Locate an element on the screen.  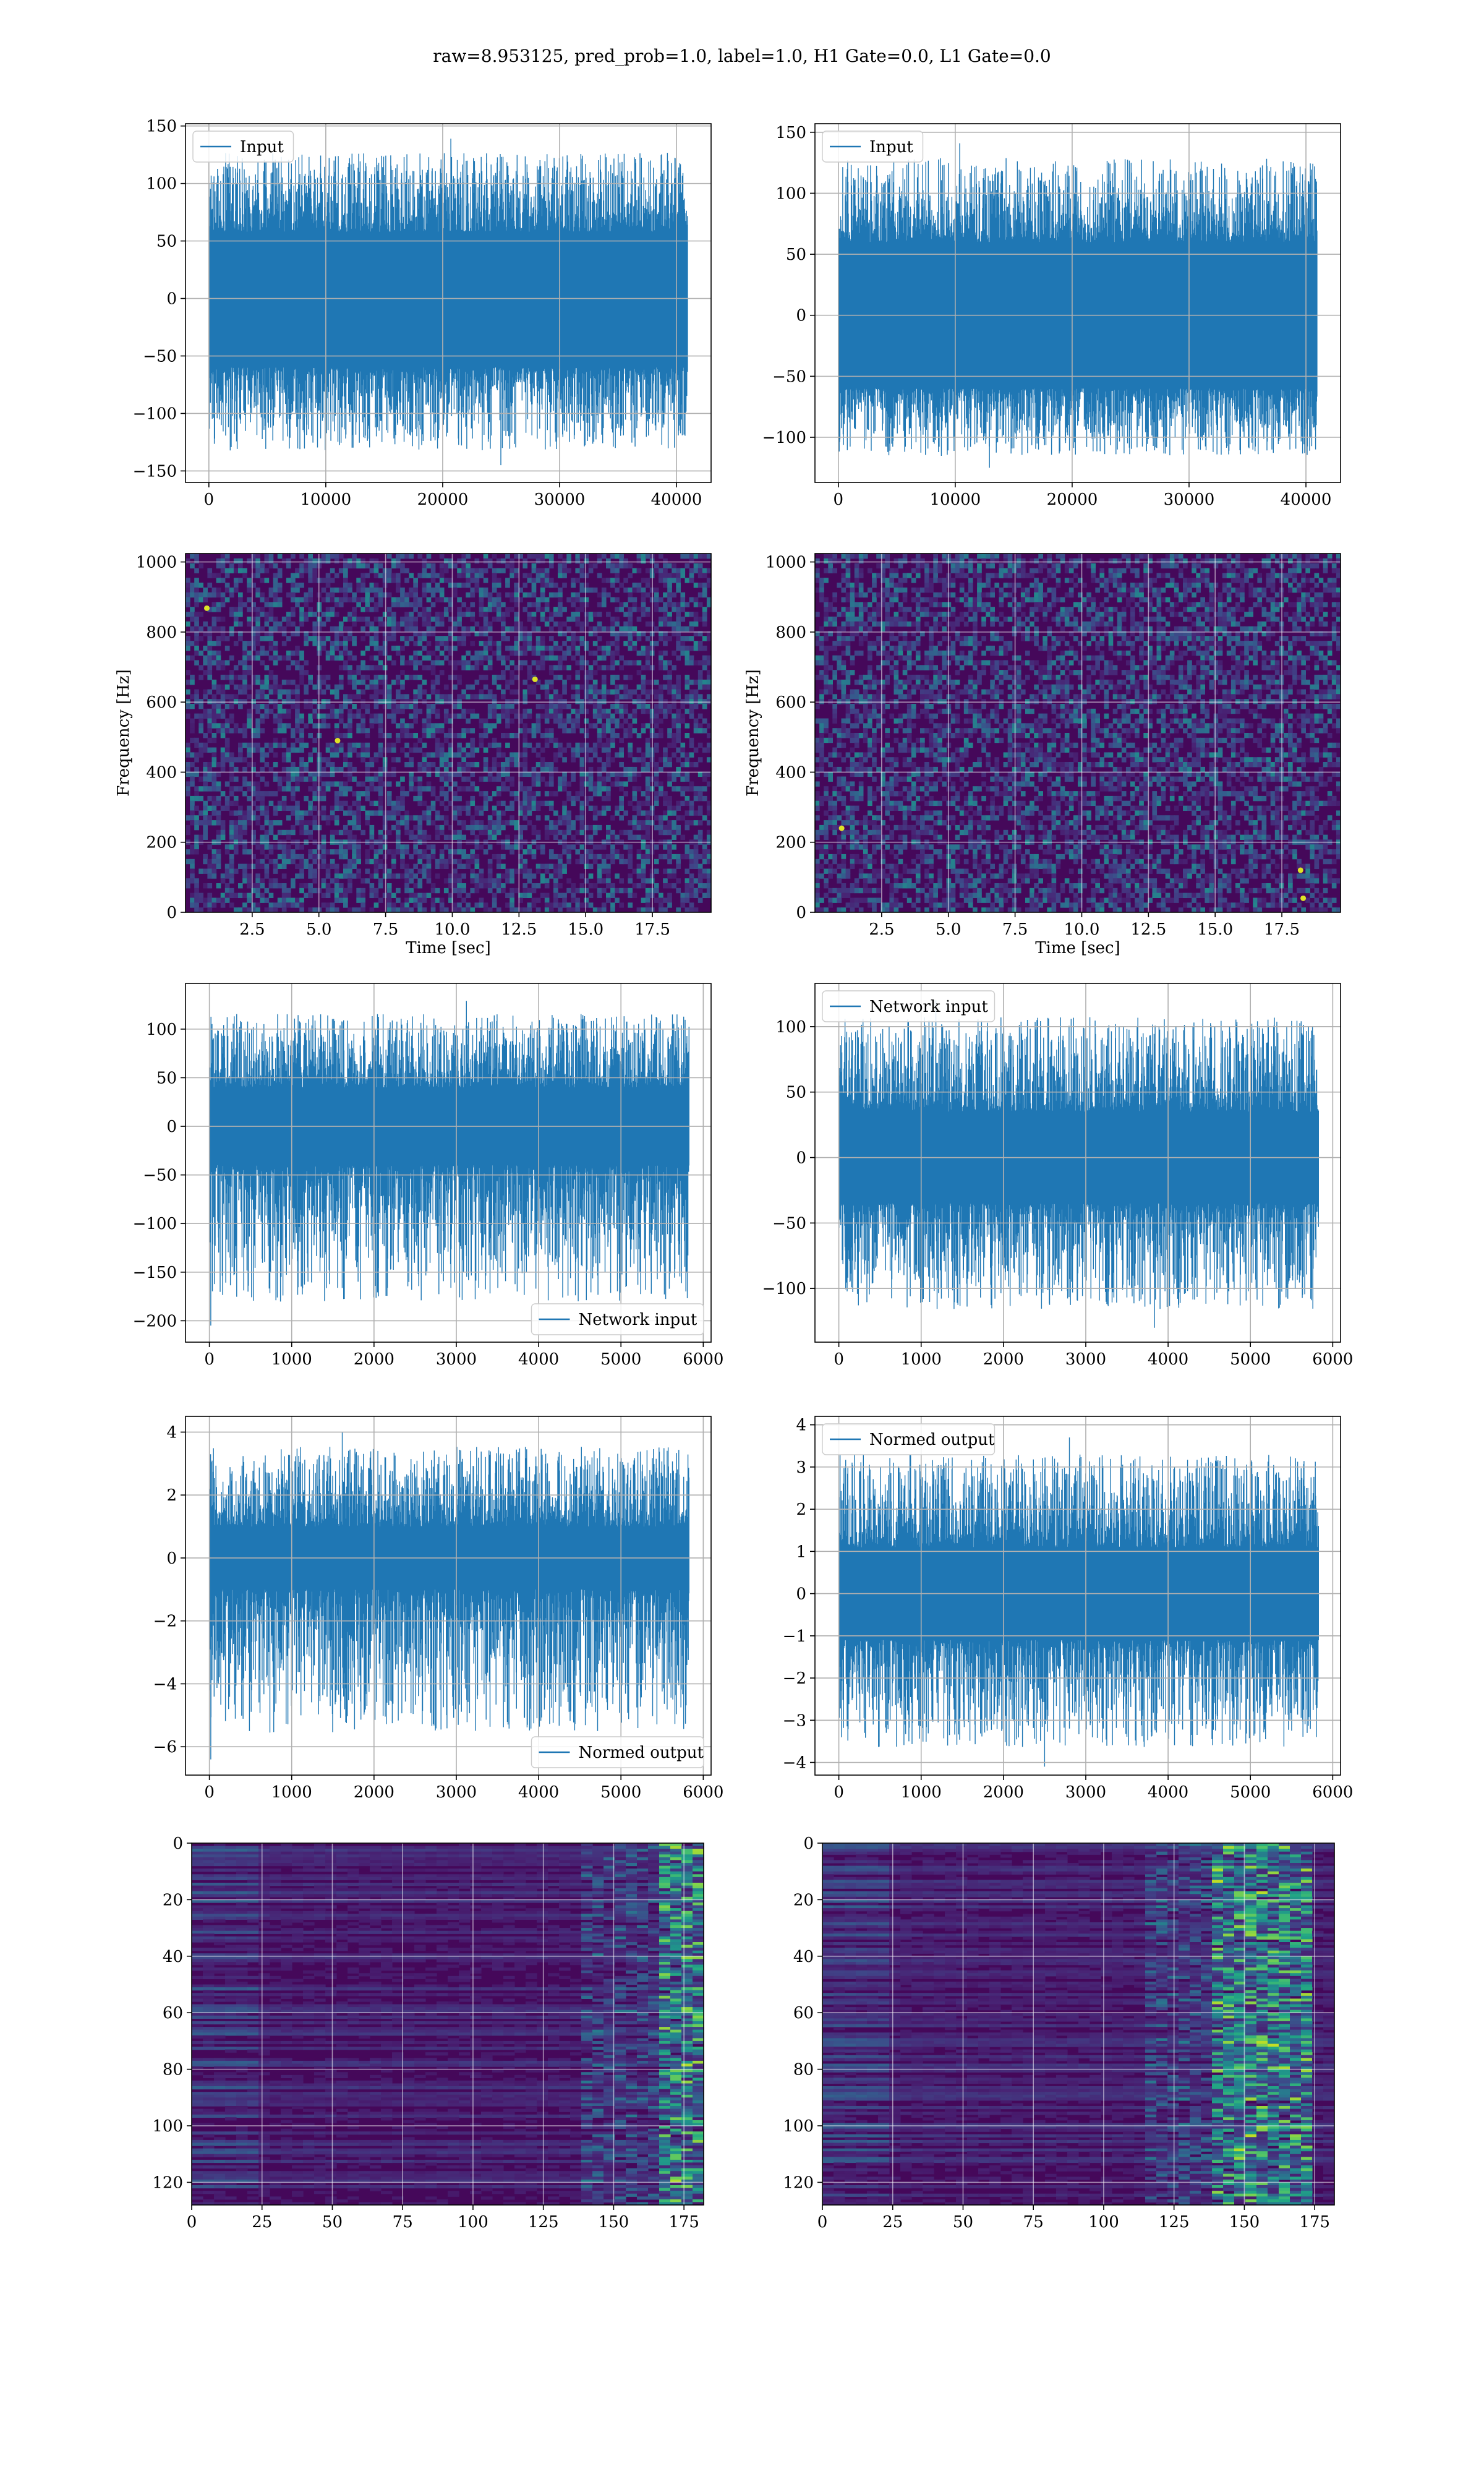
series-line is located at coordinates (1078, 305).